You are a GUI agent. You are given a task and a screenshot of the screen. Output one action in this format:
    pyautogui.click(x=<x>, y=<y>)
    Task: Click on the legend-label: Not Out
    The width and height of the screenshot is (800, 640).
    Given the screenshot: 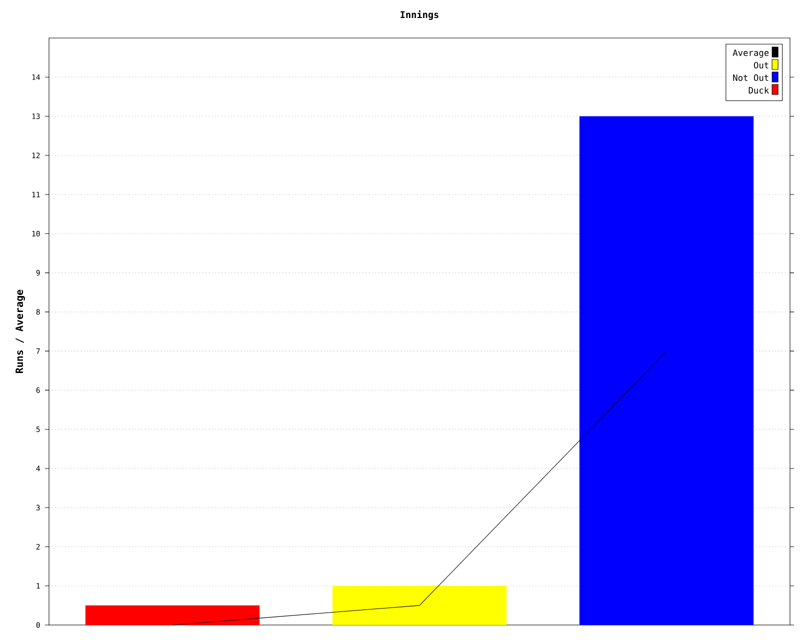 What is the action you would take?
    pyautogui.click(x=750, y=77)
    